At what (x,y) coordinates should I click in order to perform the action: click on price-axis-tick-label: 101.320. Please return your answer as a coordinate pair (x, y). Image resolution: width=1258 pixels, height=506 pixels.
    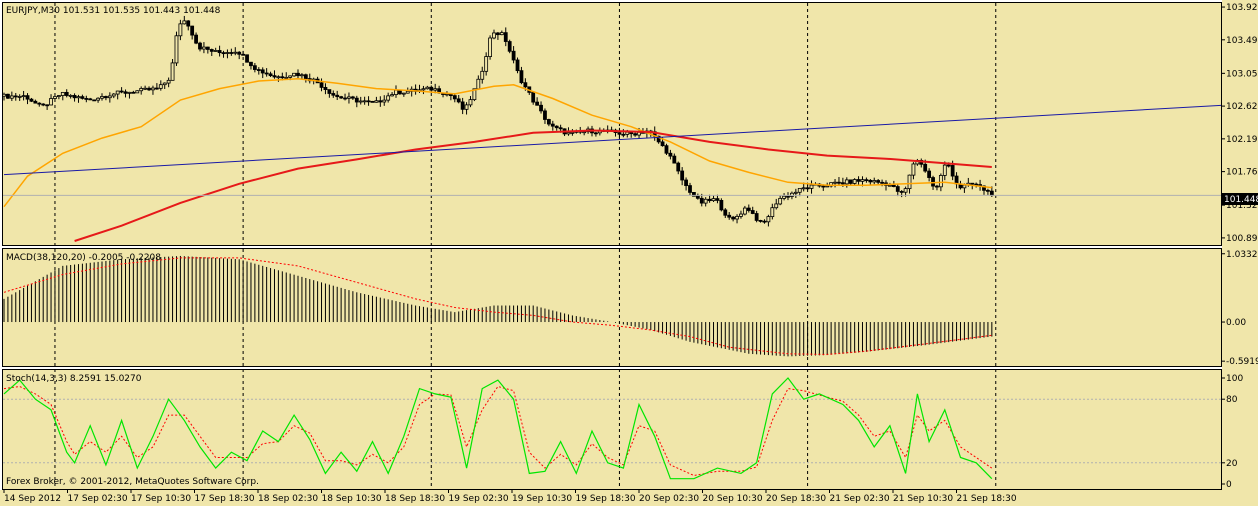
    Looking at the image, I should click on (1242, 206).